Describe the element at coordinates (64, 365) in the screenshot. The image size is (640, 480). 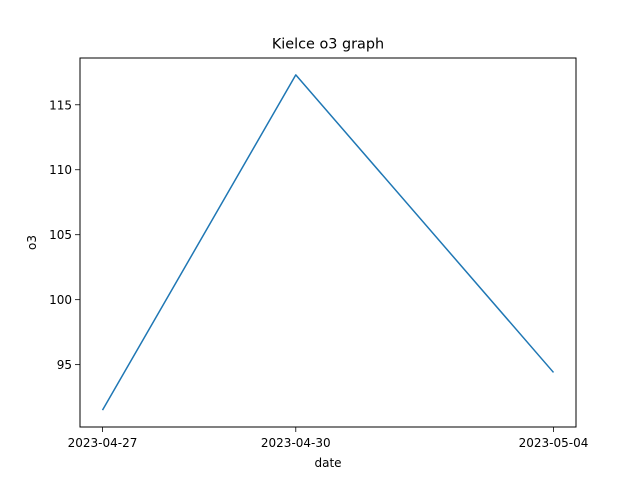
I see `y-tick-label: 95` at that location.